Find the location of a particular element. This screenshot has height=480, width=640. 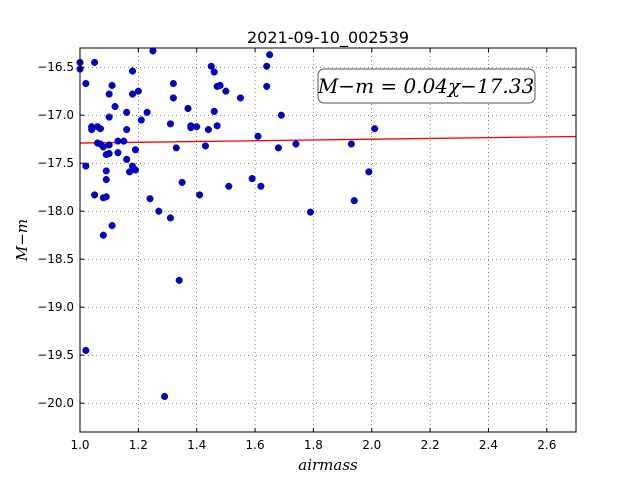

x-tick-label: 1.6 is located at coordinates (255, 445).